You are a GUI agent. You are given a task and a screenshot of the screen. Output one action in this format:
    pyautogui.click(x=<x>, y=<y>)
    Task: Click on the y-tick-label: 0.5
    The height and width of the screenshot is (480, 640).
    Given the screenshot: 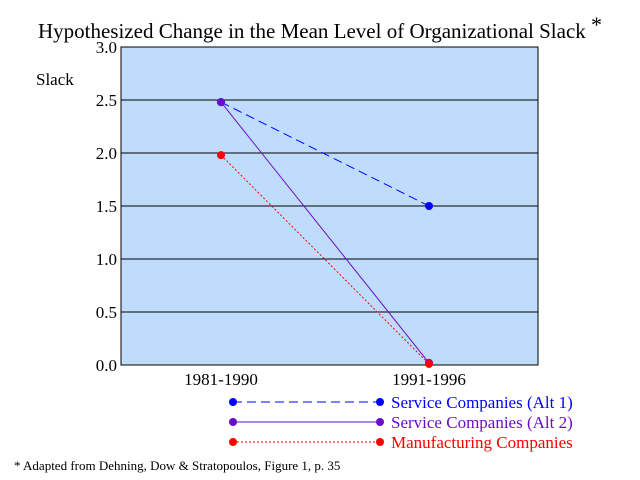 What is the action you would take?
    pyautogui.click(x=106, y=312)
    